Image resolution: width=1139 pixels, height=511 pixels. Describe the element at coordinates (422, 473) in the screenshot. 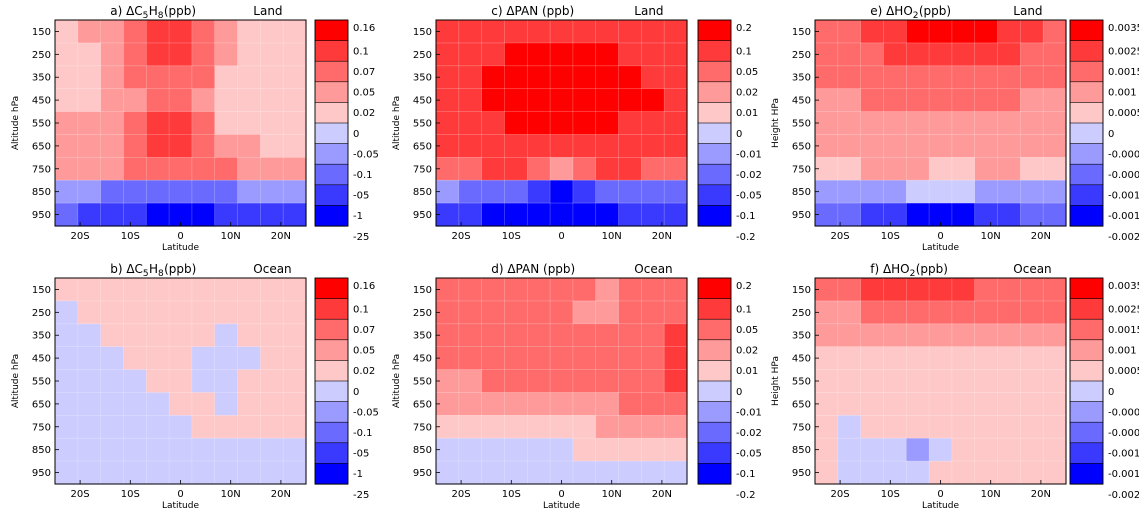

I see `y-tick-label: 950` at that location.